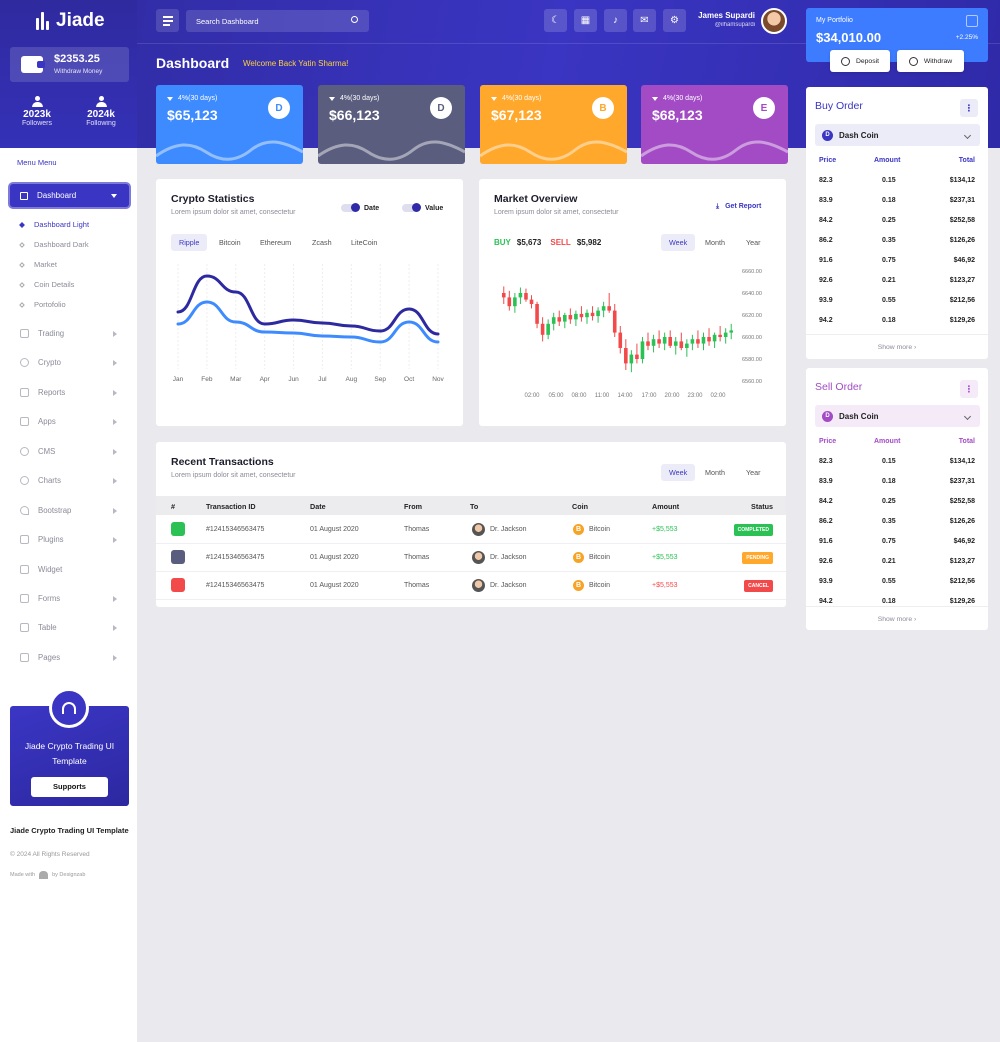  What do you see at coordinates (738, 207) in the screenshot?
I see `get-report-button: ⤓ Get Report` at bounding box center [738, 207].